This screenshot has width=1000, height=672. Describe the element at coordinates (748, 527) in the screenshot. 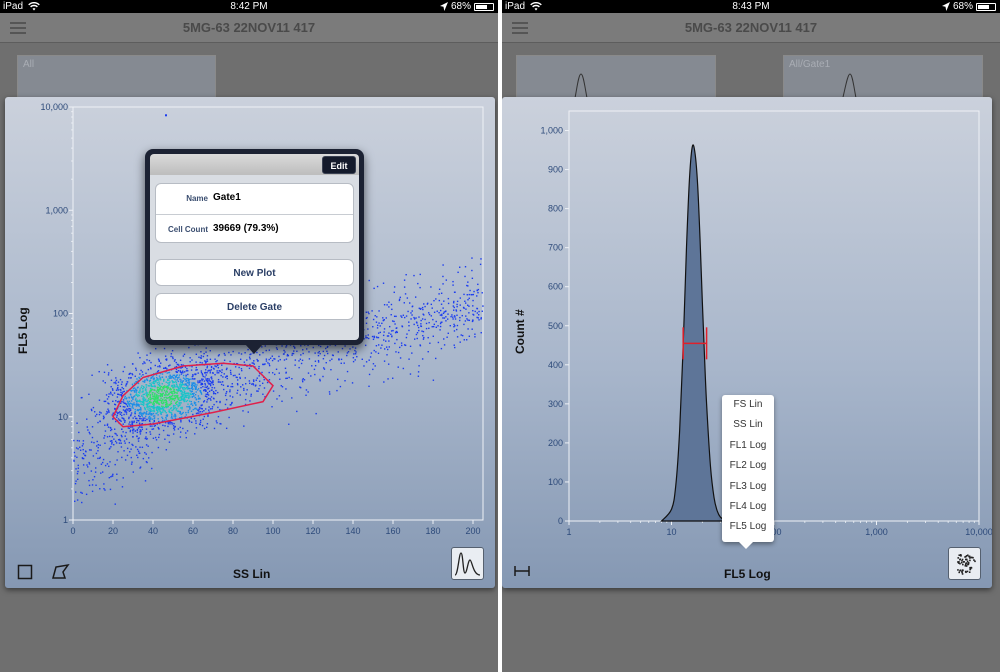

I see `param-fl5-log: FL5 Log` at that location.